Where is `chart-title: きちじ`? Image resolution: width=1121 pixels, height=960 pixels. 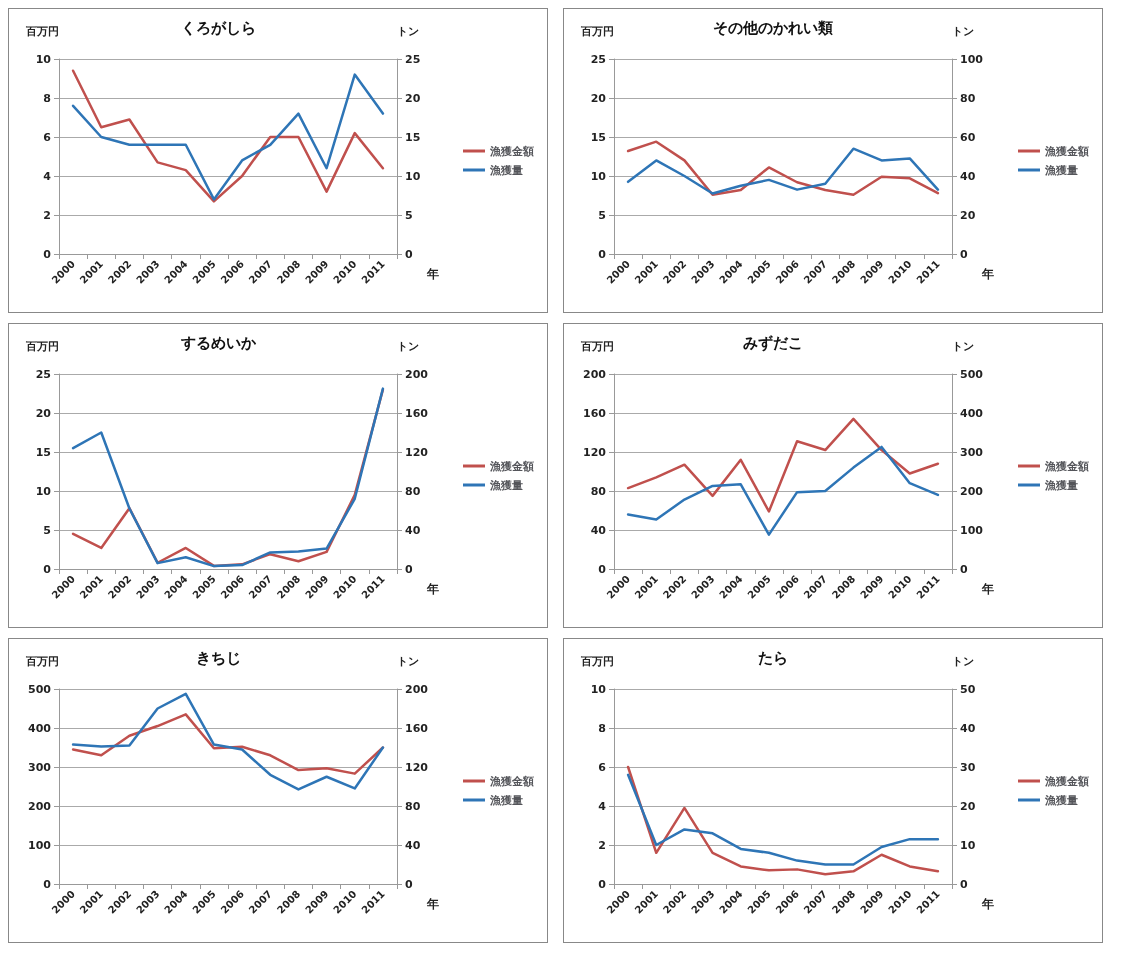
chart-title: きちじ is located at coordinates (218, 657).